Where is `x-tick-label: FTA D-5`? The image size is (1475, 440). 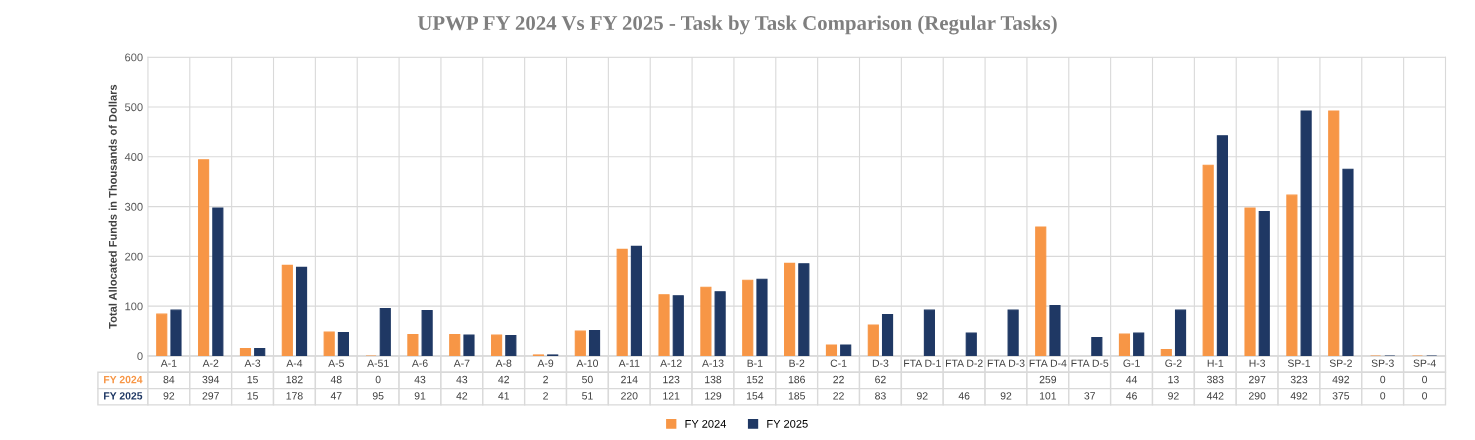 x-tick-label: FTA D-5 is located at coordinates (1090, 363).